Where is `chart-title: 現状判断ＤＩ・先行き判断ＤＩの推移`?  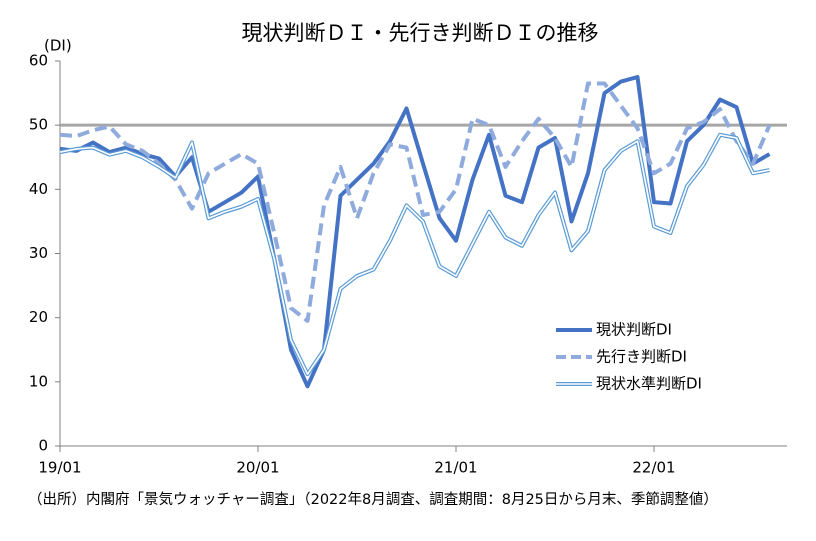
chart-title: 現状判断ＤＩ・先行き判断ＤＩの推移 is located at coordinates (420, 33).